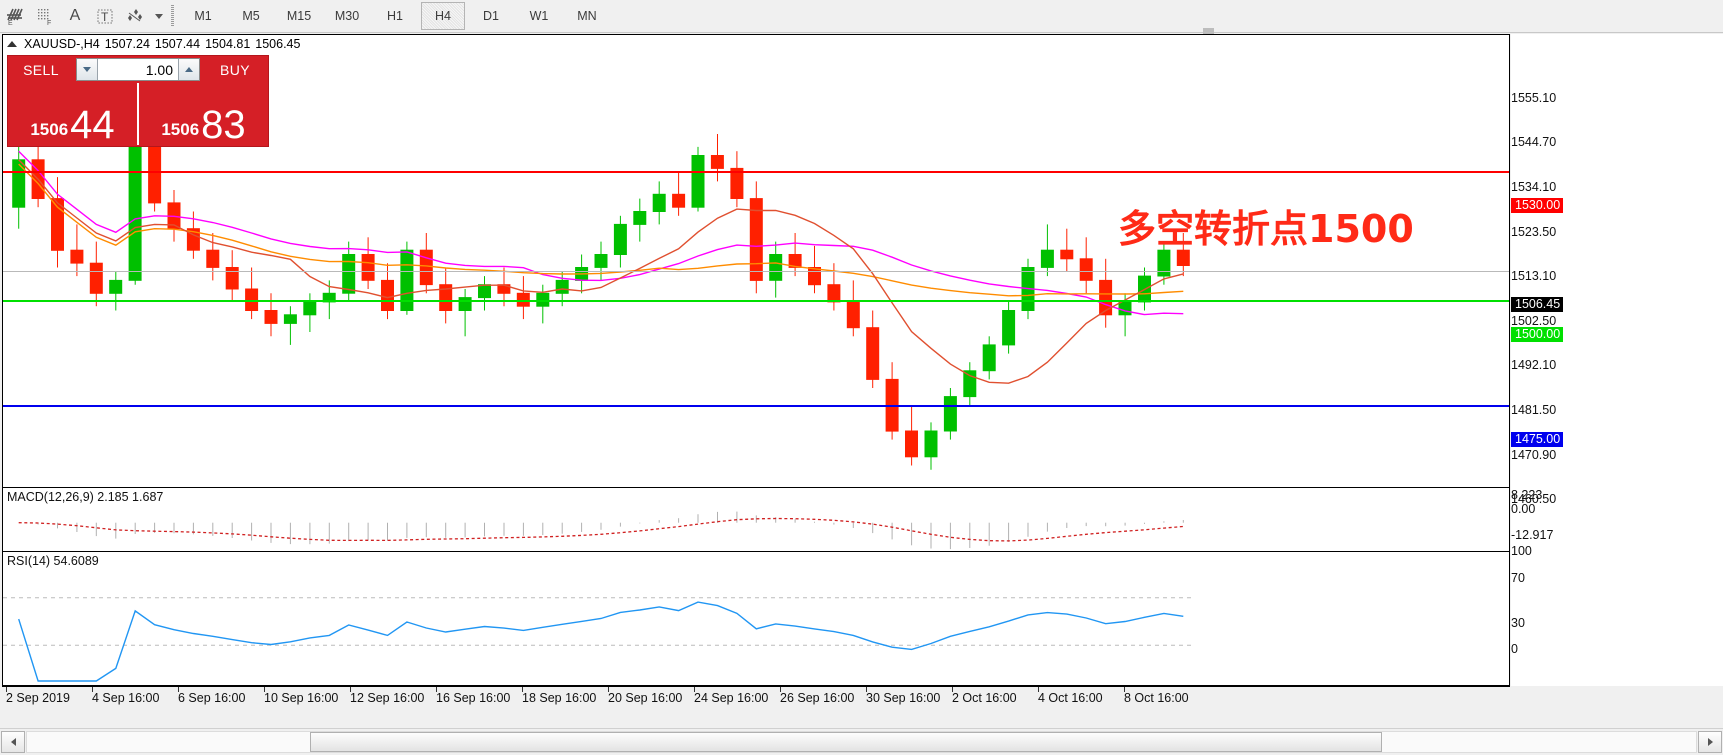  I want to click on price-tick: 1544.70, so click(1534, 142).